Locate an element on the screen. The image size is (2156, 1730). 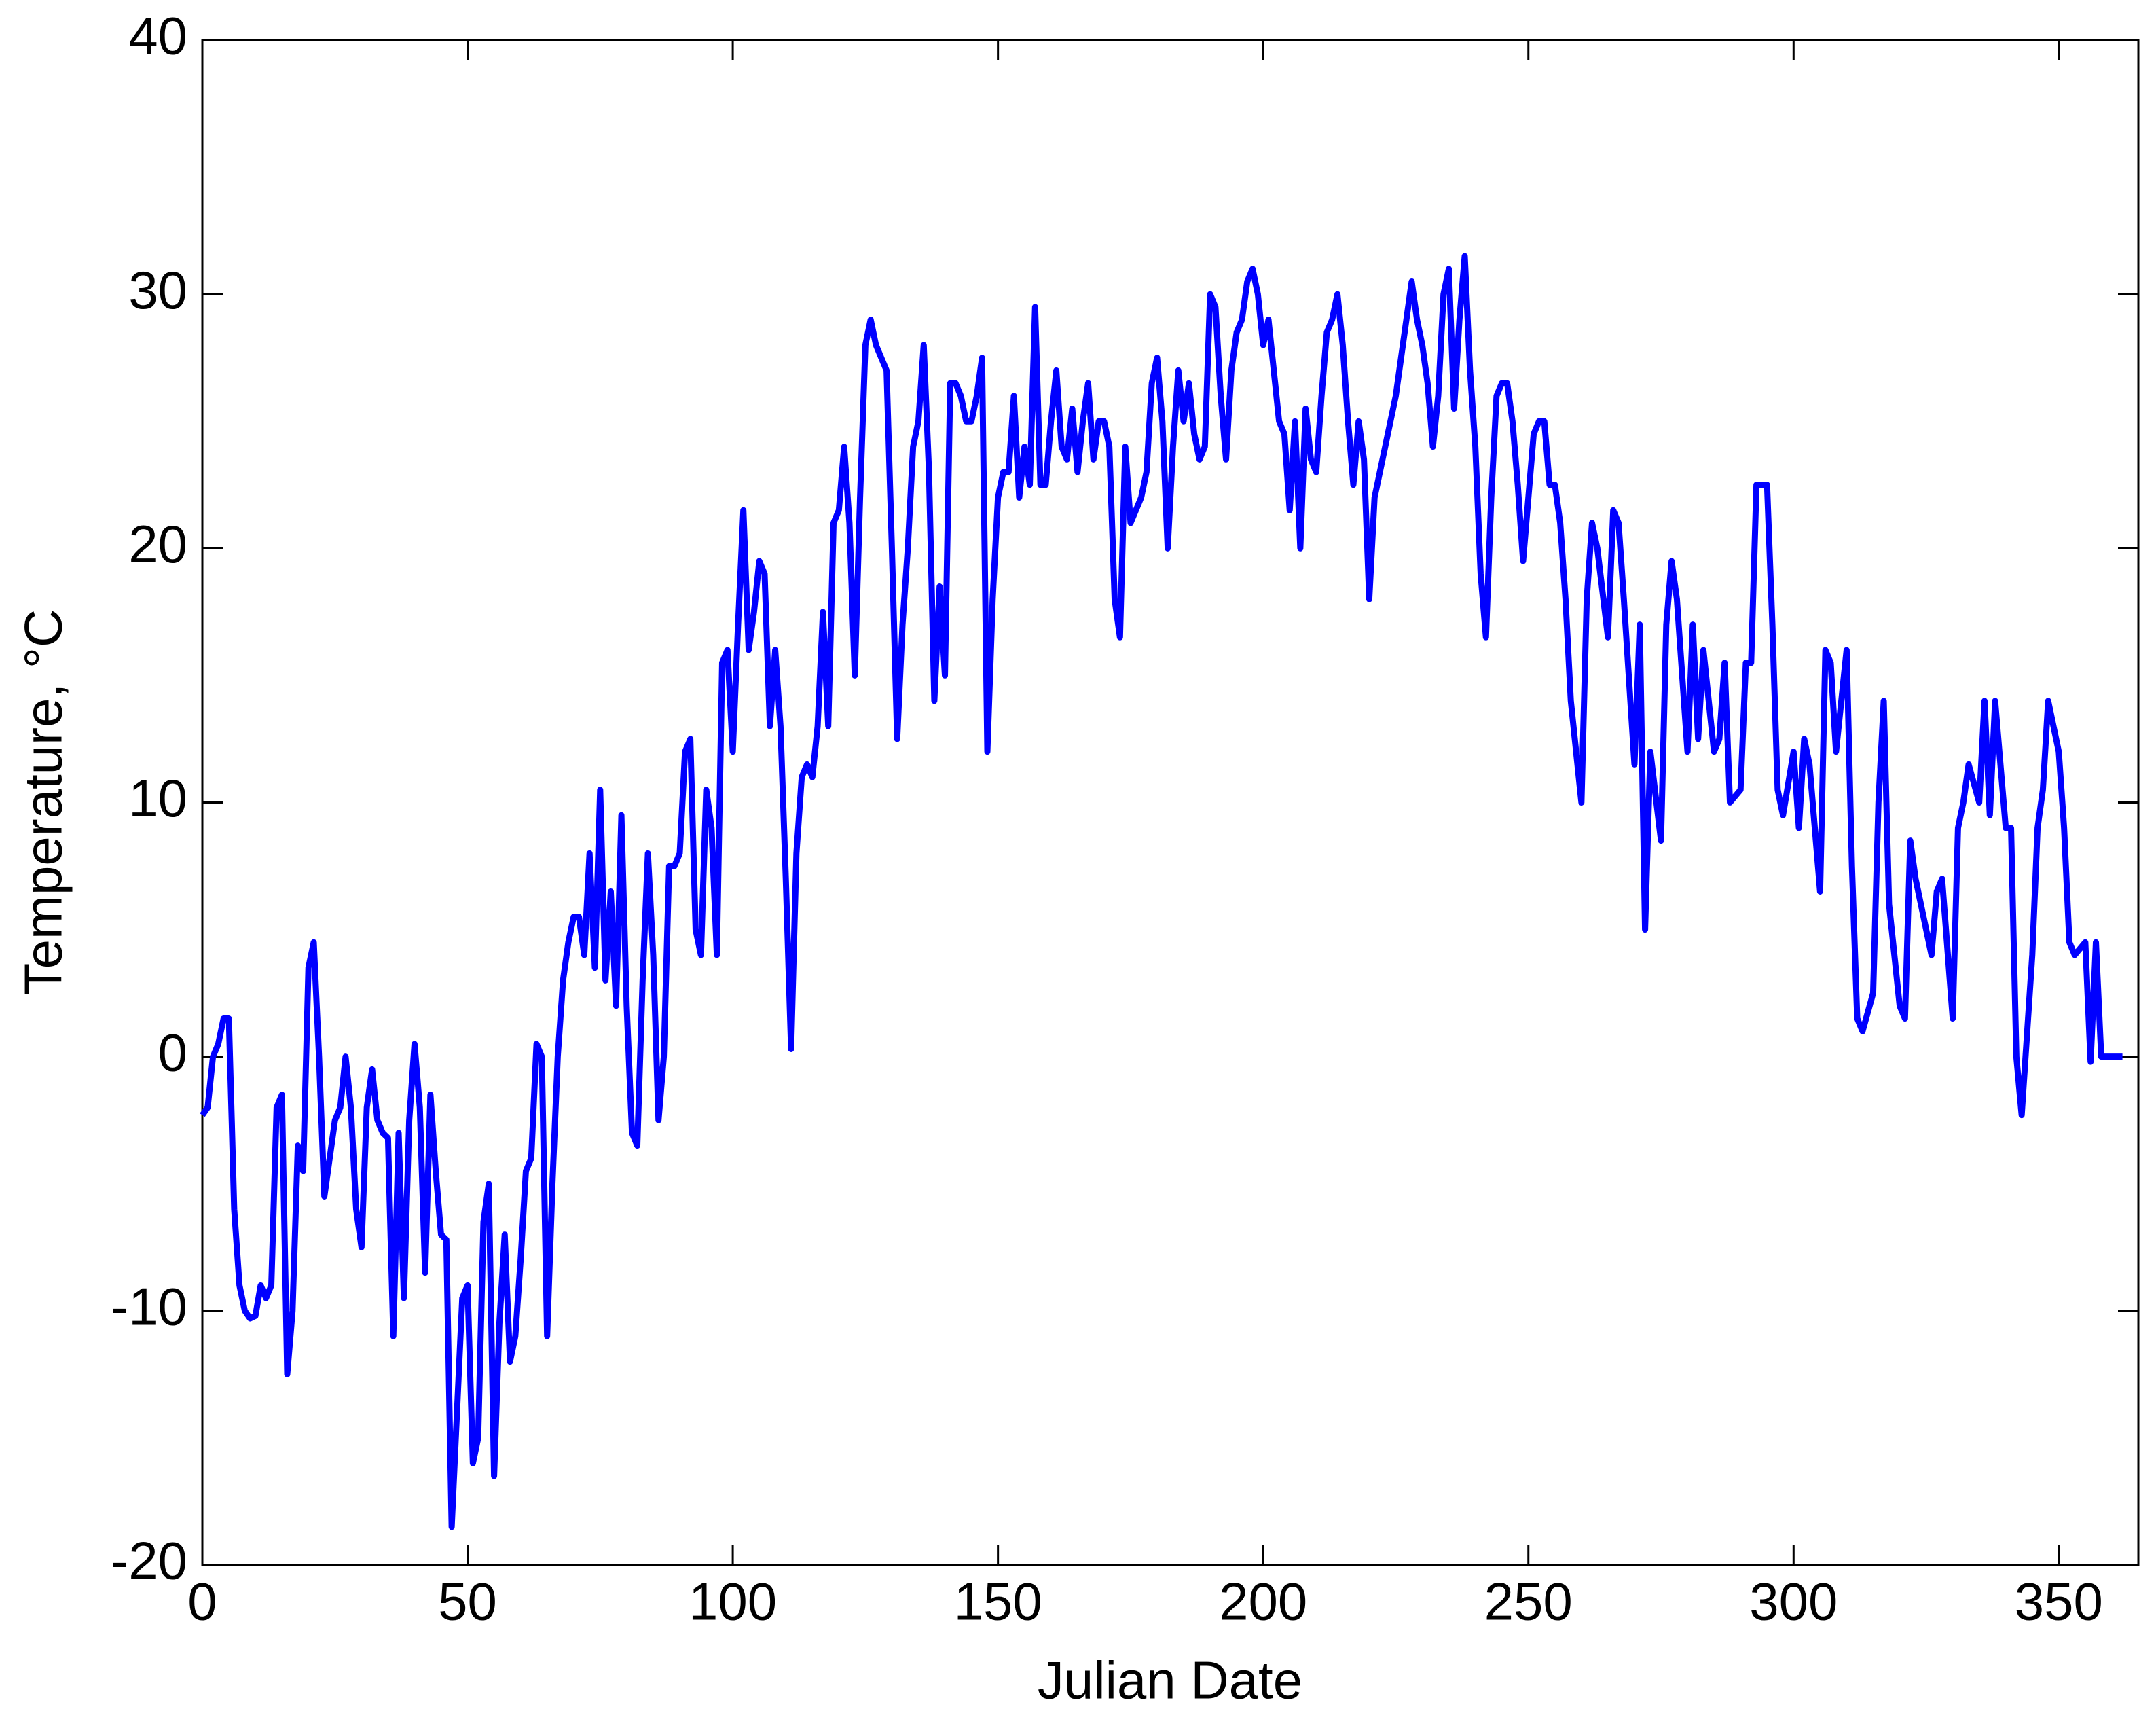
x-axis-label: Julian Date is located at coordinates (1170, 1680).